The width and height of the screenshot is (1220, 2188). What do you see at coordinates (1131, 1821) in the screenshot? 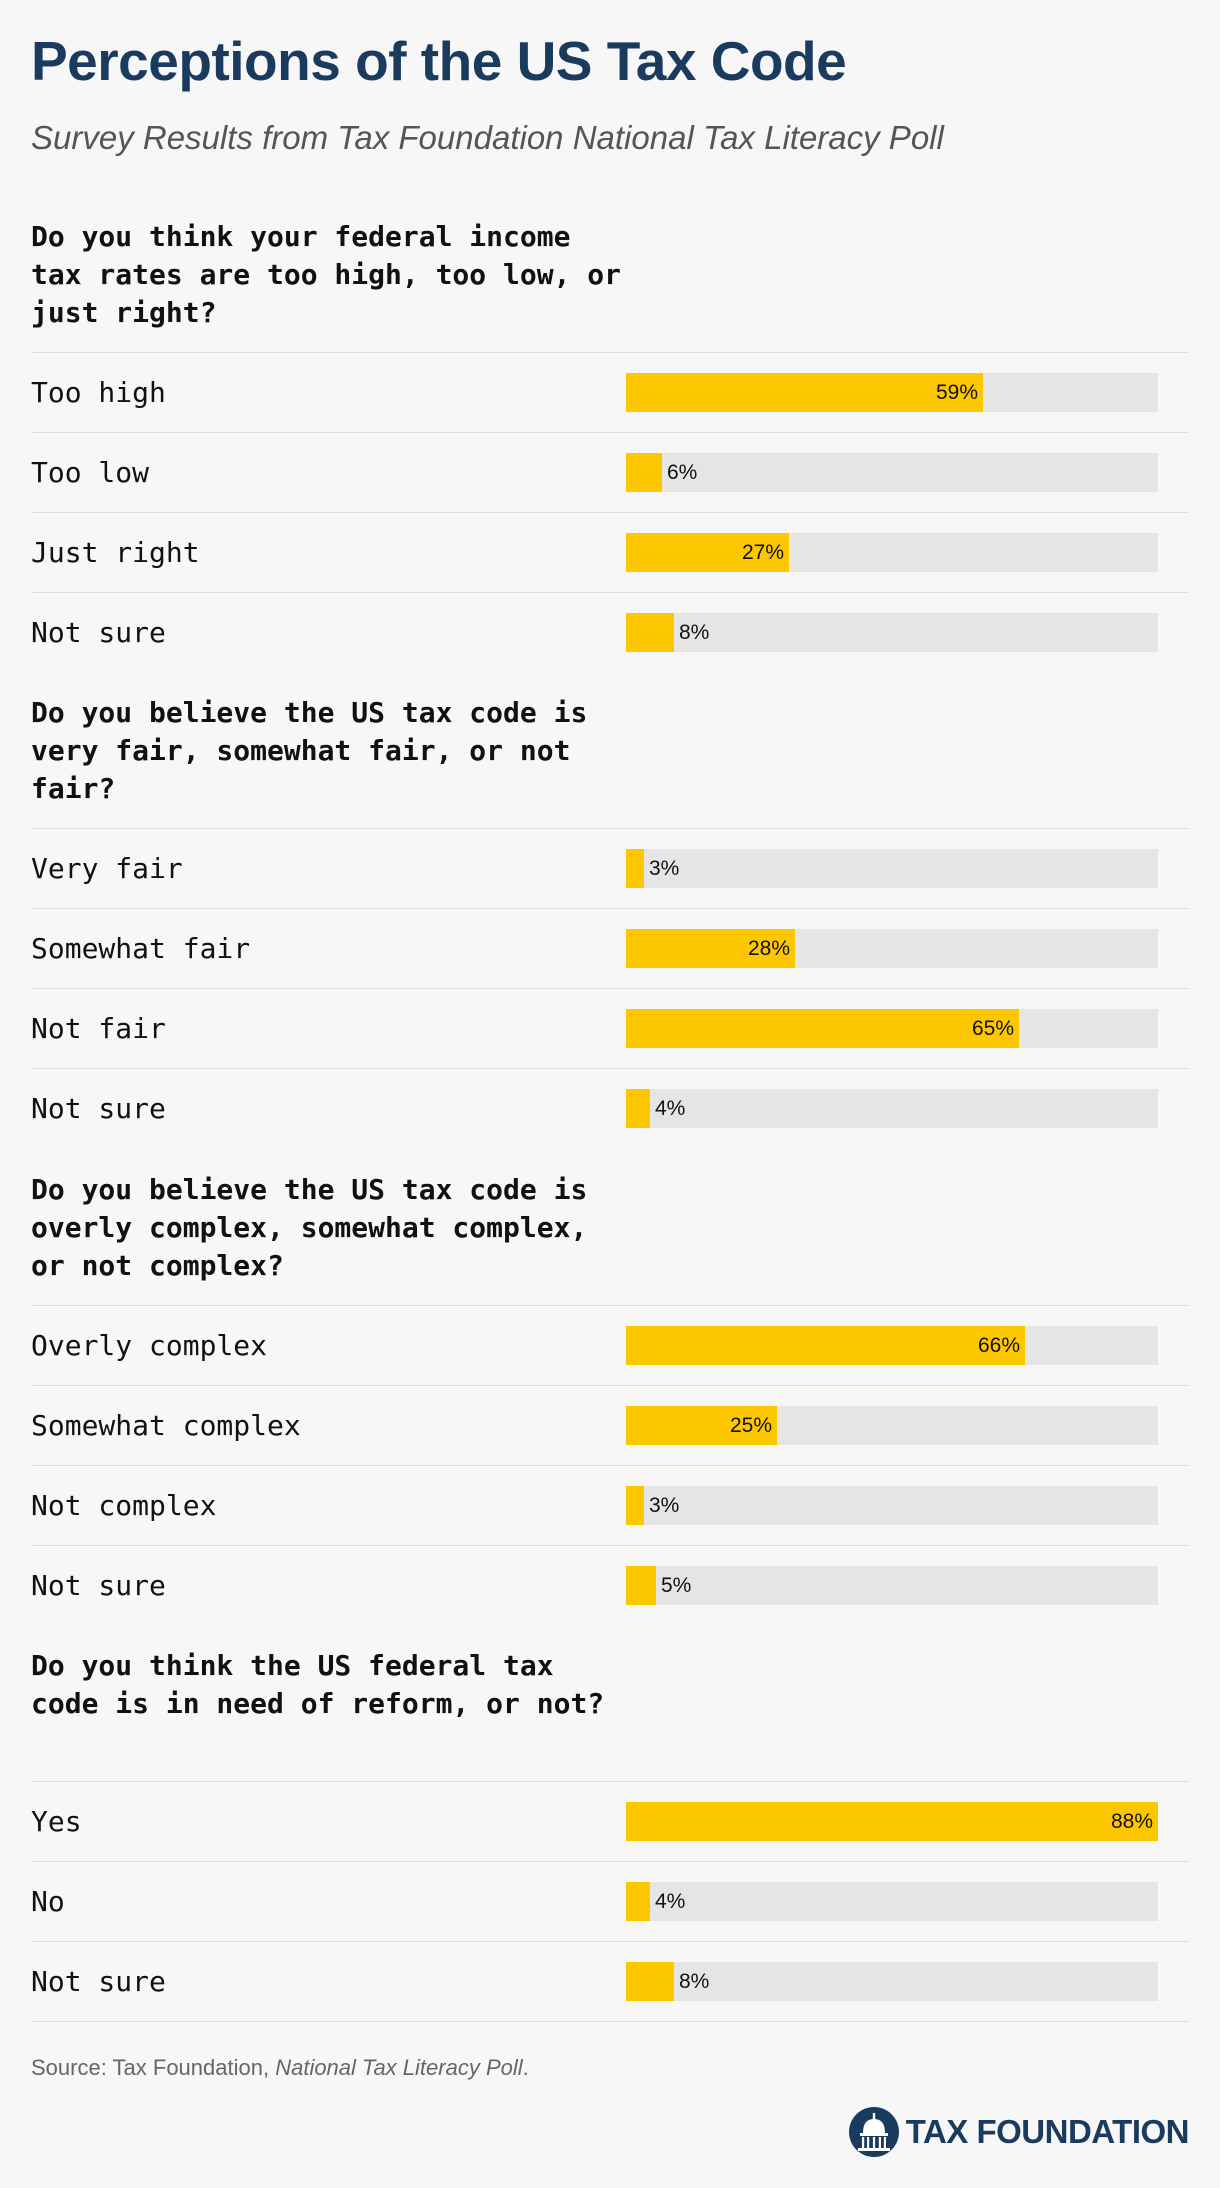
I see `bar-value-label: 88%` at bounding box center [1131, 1821].